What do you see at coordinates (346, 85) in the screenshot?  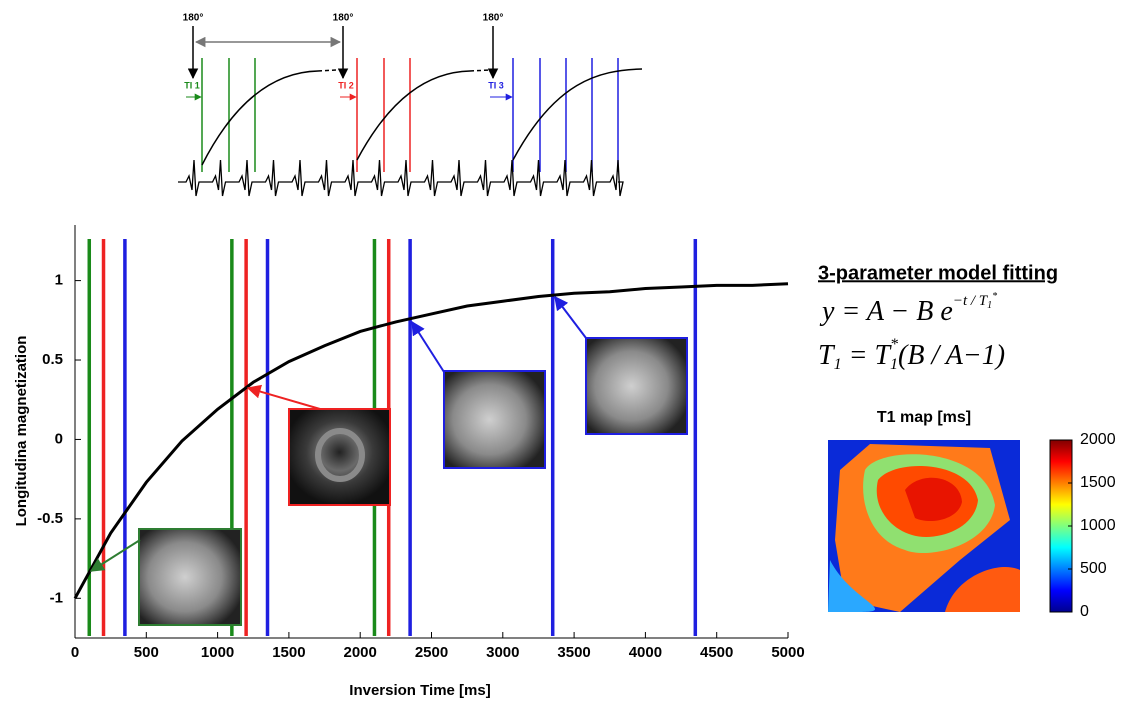 I see `ti-label: TI 2` at bounding box center [346, 85].